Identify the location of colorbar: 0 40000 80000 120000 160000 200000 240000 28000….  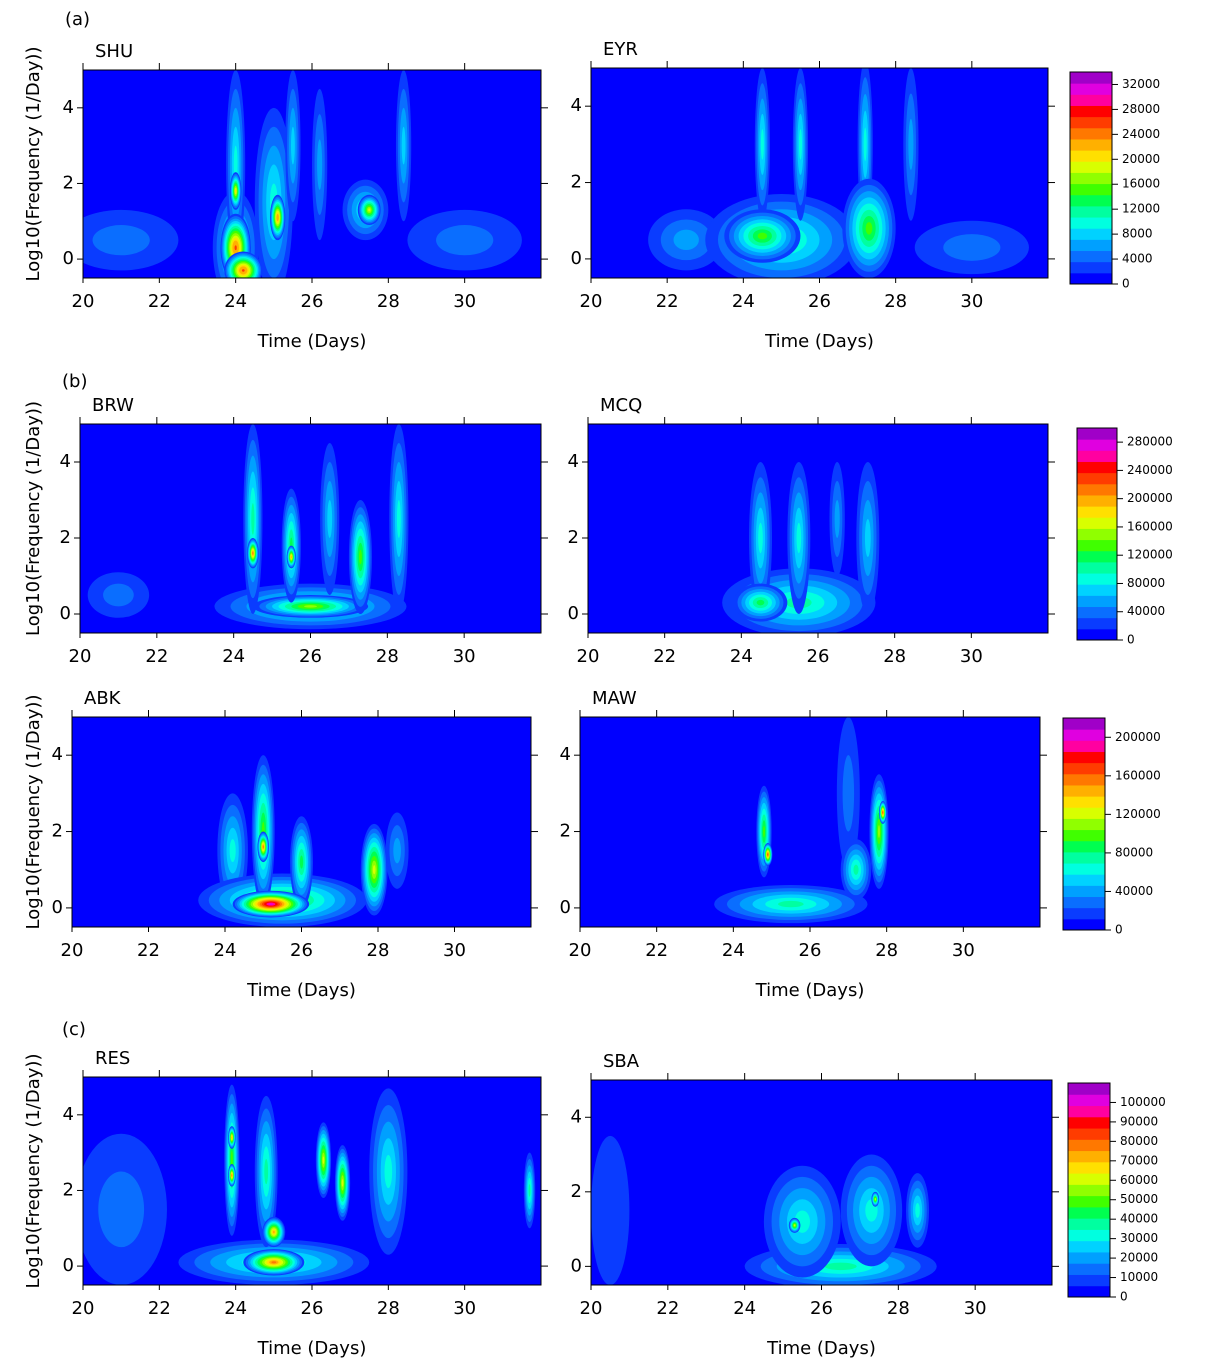
(1124, 537).